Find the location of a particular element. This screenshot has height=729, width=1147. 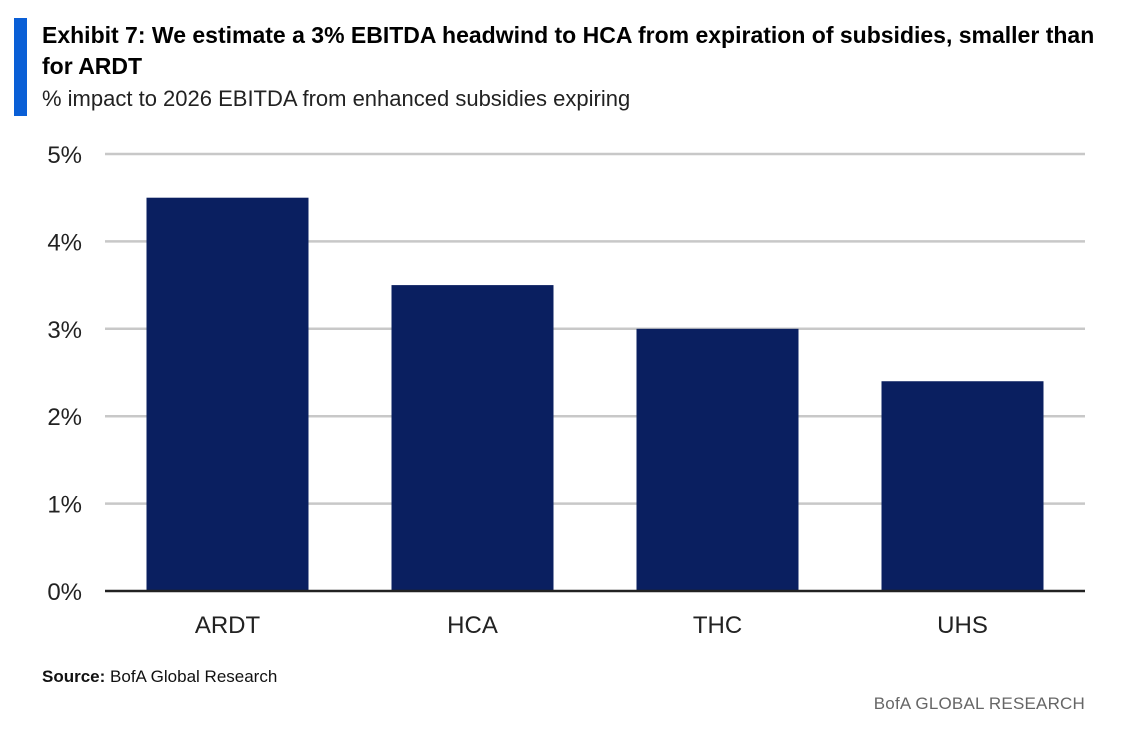

x-tick-label: ARDT is located at coordinates (228, 625).